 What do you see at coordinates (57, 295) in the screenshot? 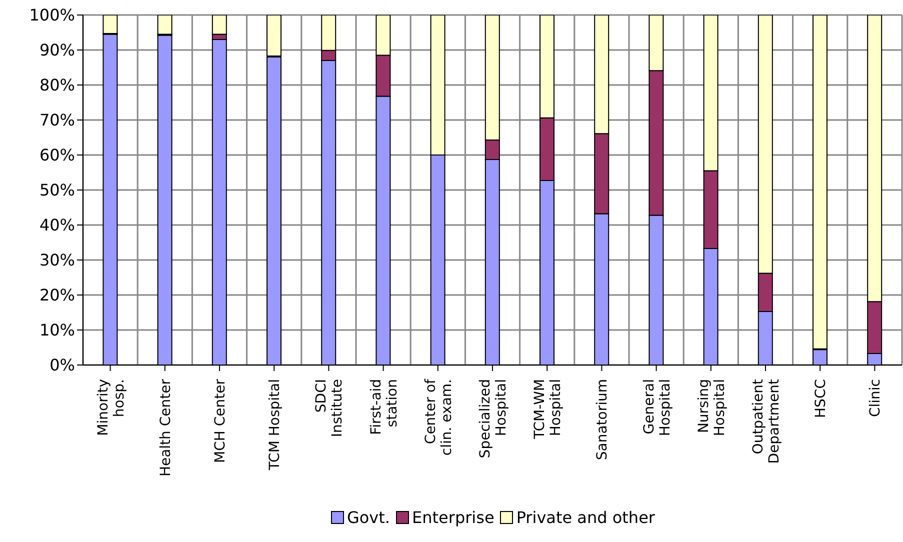
I see `y-tick-label: 20%` at bounding box center [57, 295].